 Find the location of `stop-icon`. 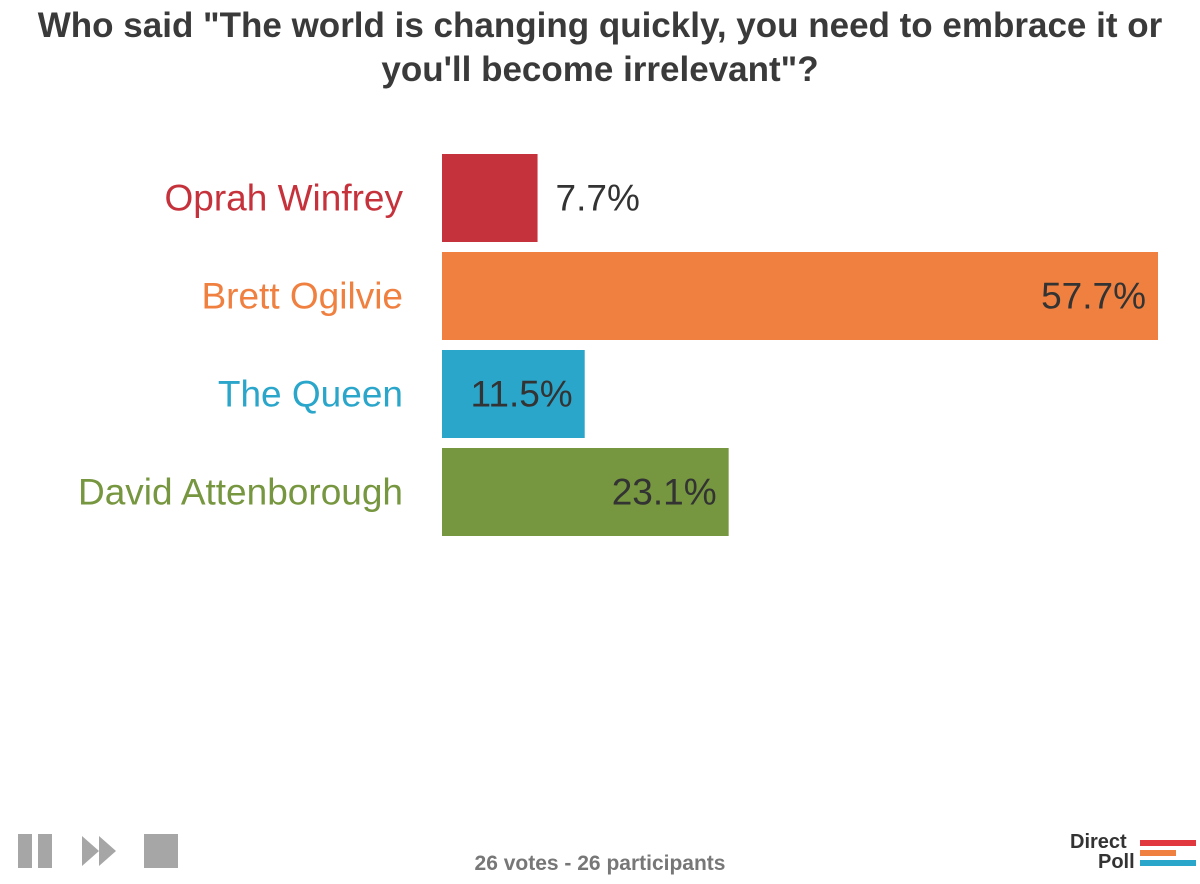

stop-icon is located at coordinates (161, 851).